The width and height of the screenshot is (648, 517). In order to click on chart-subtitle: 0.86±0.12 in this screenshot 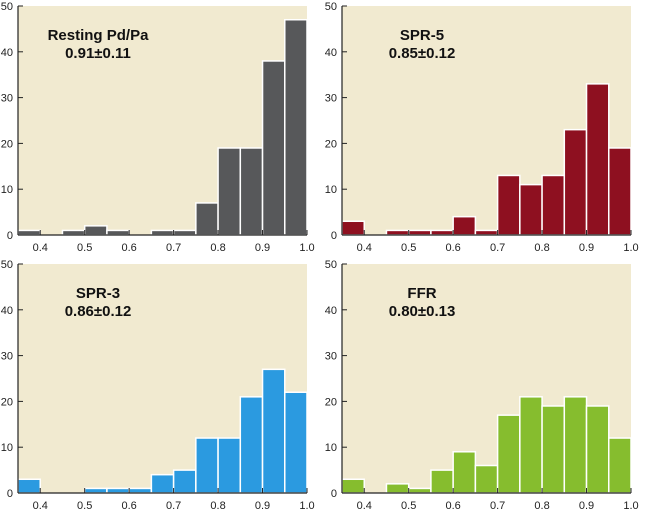, I will do `click(98, 311)`.